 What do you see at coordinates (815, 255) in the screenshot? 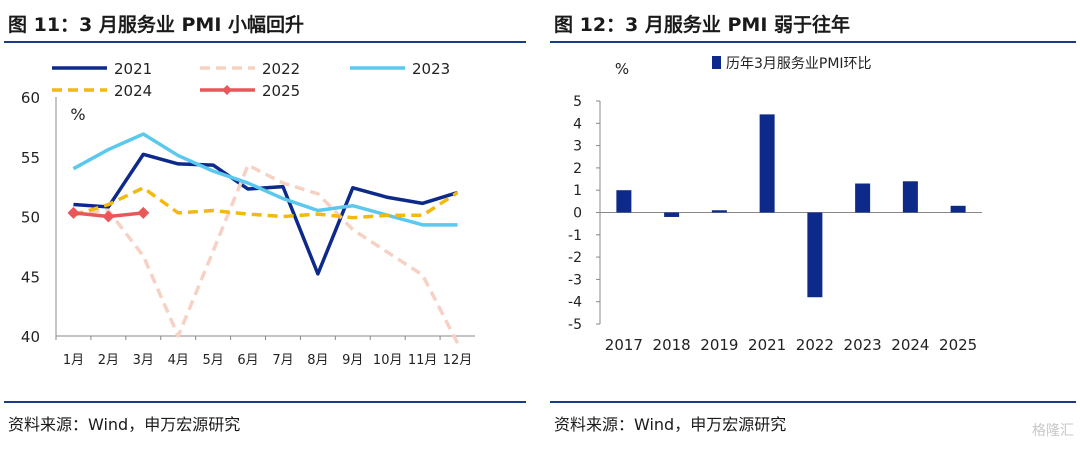
I see `bar-2022` at bounding box center [815, 255].